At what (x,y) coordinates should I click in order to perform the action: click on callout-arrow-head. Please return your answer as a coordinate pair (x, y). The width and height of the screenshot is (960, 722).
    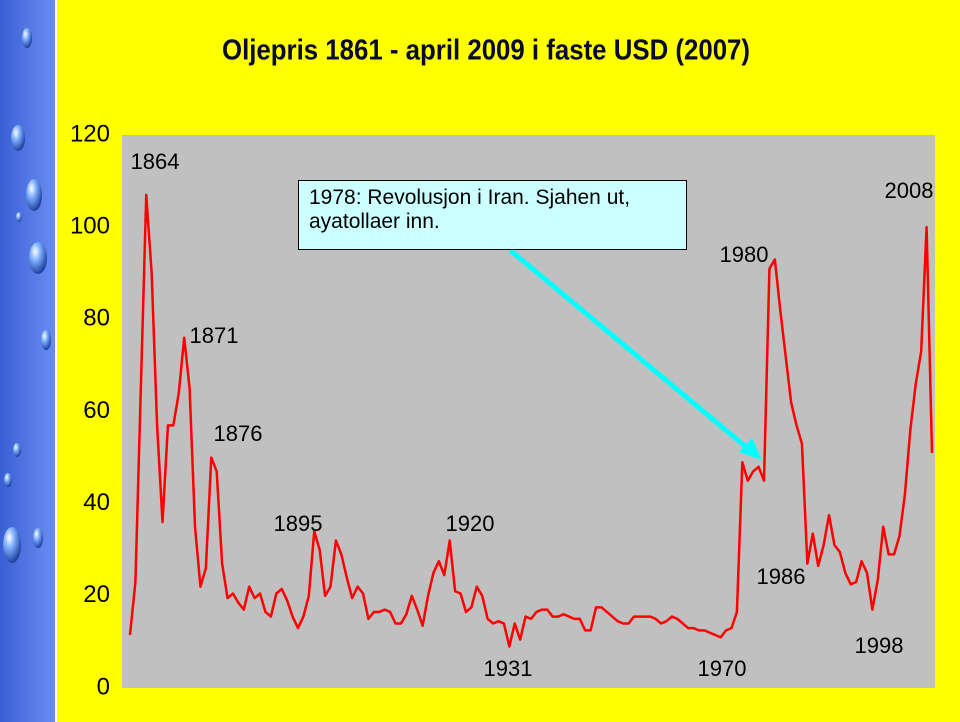
    Looking at the image, I should click on (750, 449).